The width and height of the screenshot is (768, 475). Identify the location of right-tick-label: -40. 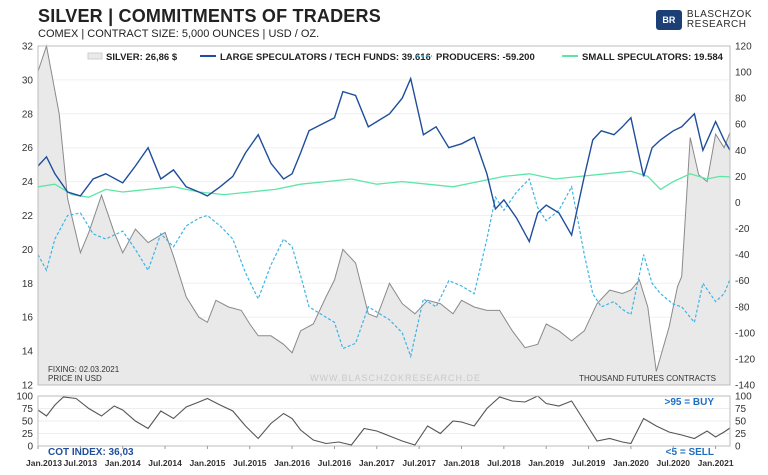
(742, 255).